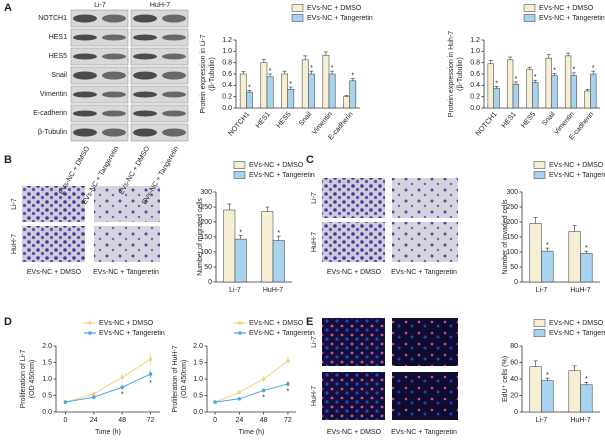 The image size is (605, 445). What do you see at coordinates (475, 63) in the screenshot?
I see `y-tick-label: 0.8` at bounding box center [475, 63].